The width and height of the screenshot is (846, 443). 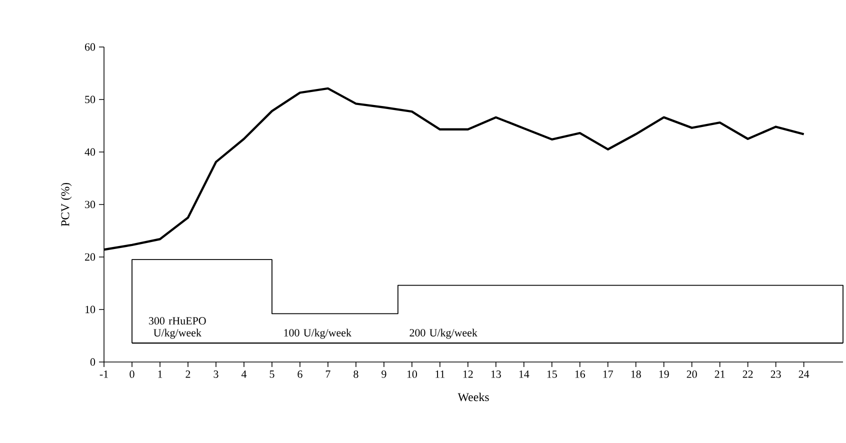 What do you see at coordinates (132, 374) in the screenshot?
I see `x-tick-label: 0` at bounding box center [132, 374].